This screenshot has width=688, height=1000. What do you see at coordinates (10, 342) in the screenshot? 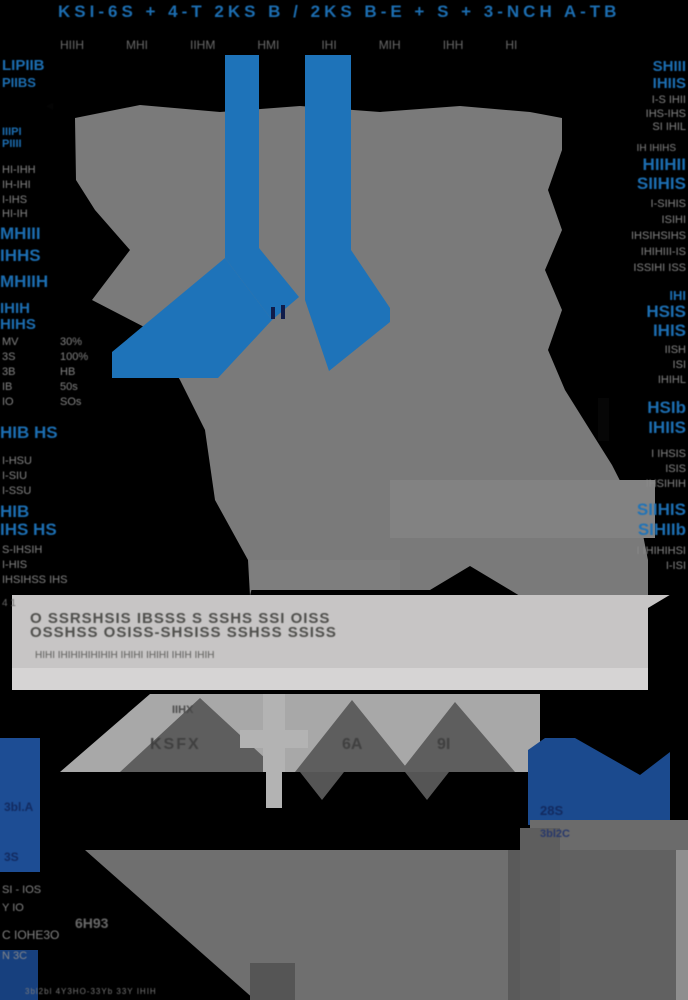
I see `left-table-r1-key: MV` at bounding box center [10, 342].